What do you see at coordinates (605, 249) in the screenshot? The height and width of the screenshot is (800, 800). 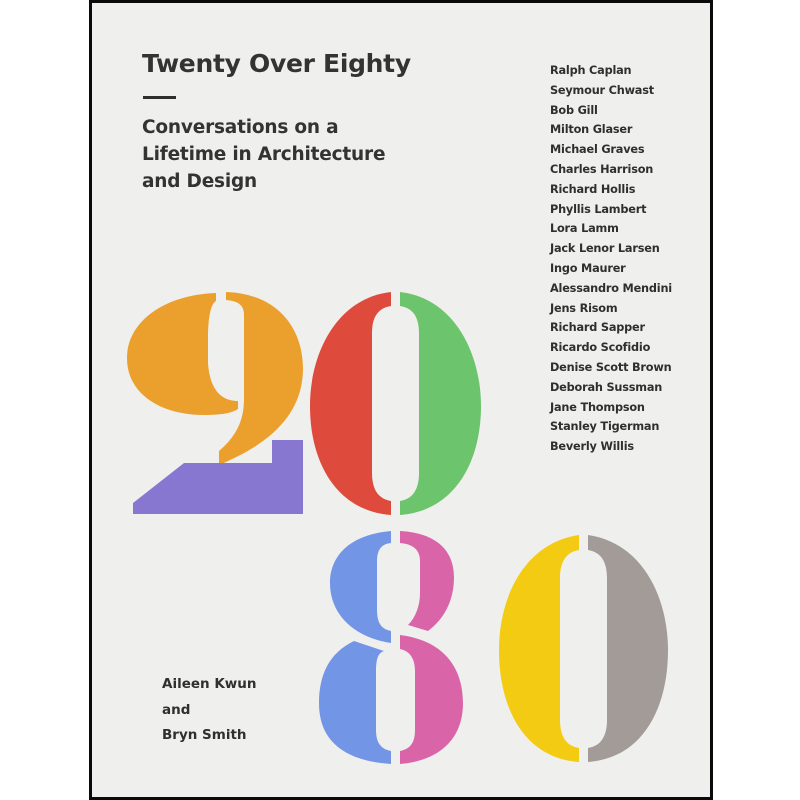 I see `contributor-name: Jack Lenor Larsen` at bounding box center [605, 249].